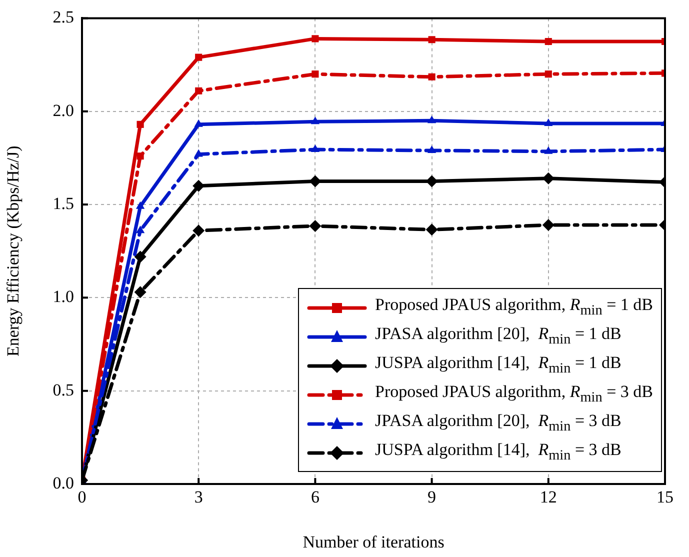 Image resolution: width=689 pixels, height=557 pixels. What do you see at coordinates (63, 296) in the screenshot?
I see `y-tick-label: 1.0` at bounding box center [63, 296].